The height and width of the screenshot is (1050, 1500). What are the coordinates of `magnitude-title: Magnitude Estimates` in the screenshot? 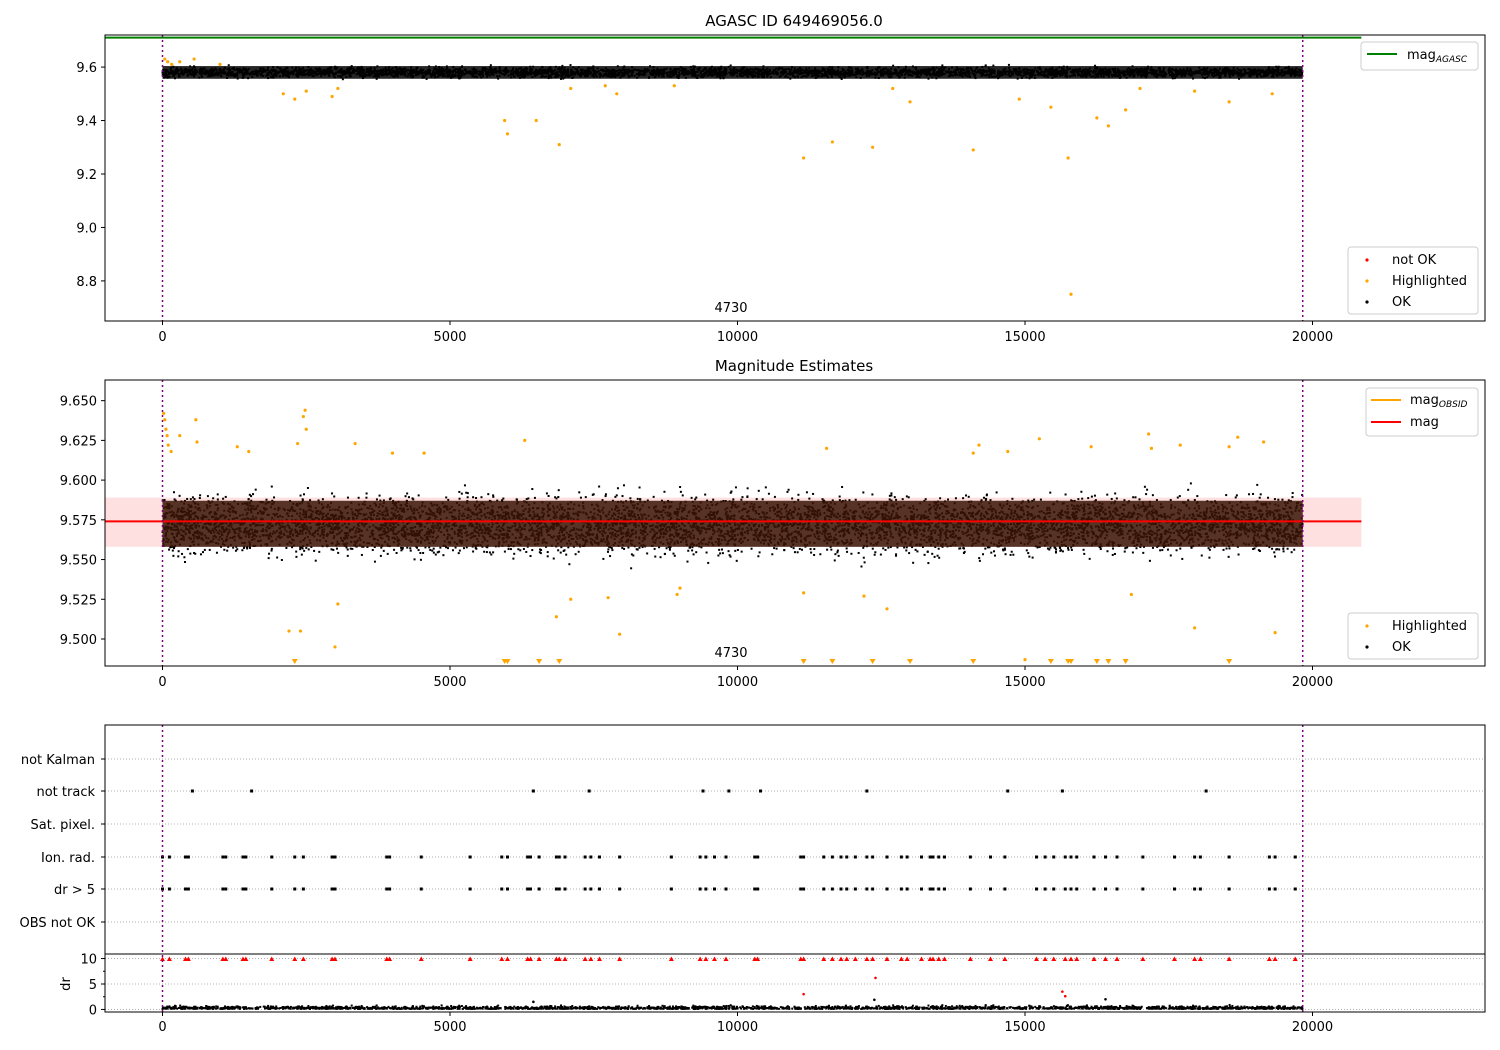 It's located at (794, 366).